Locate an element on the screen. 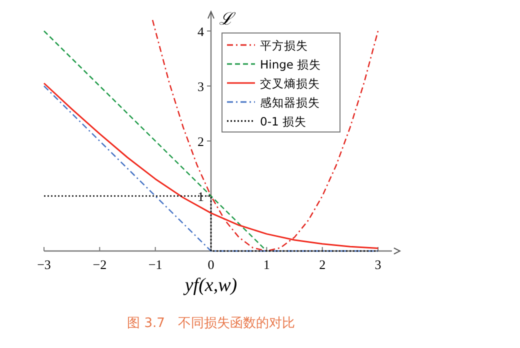  y-tick-label: 3 is located at coordinates (201, 86).